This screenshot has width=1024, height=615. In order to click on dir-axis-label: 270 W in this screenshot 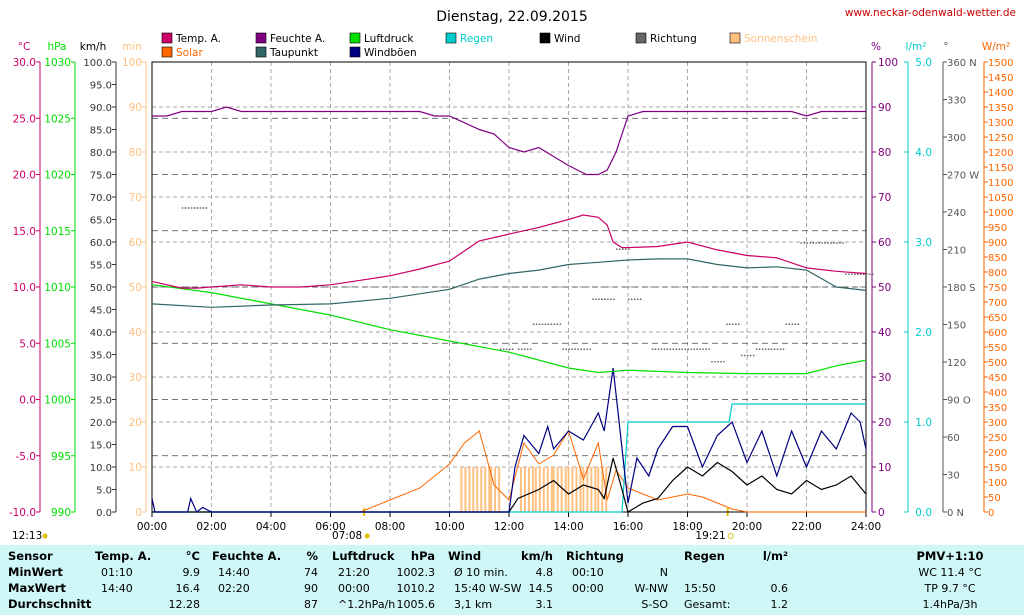, I will do `click(963, 176)`.